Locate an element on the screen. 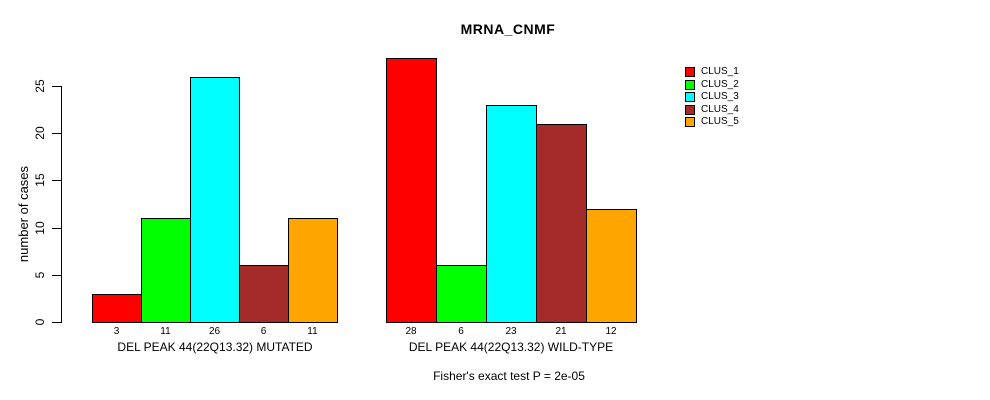 This screenshot has height=400, width=990. legend-item-clus_5: CLUS_5 is located at coordinates (712, 121).